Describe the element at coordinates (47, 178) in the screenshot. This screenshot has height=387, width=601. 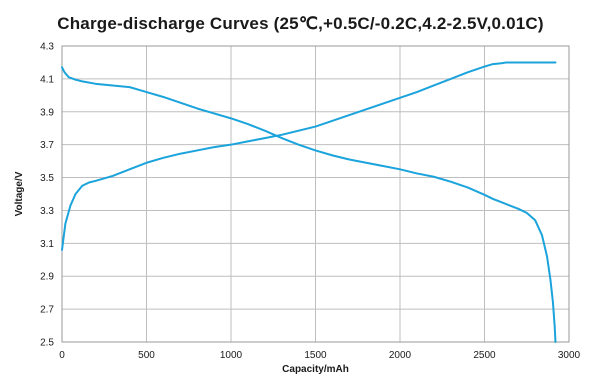
I see `y-tick-label: 3.5` at that location.